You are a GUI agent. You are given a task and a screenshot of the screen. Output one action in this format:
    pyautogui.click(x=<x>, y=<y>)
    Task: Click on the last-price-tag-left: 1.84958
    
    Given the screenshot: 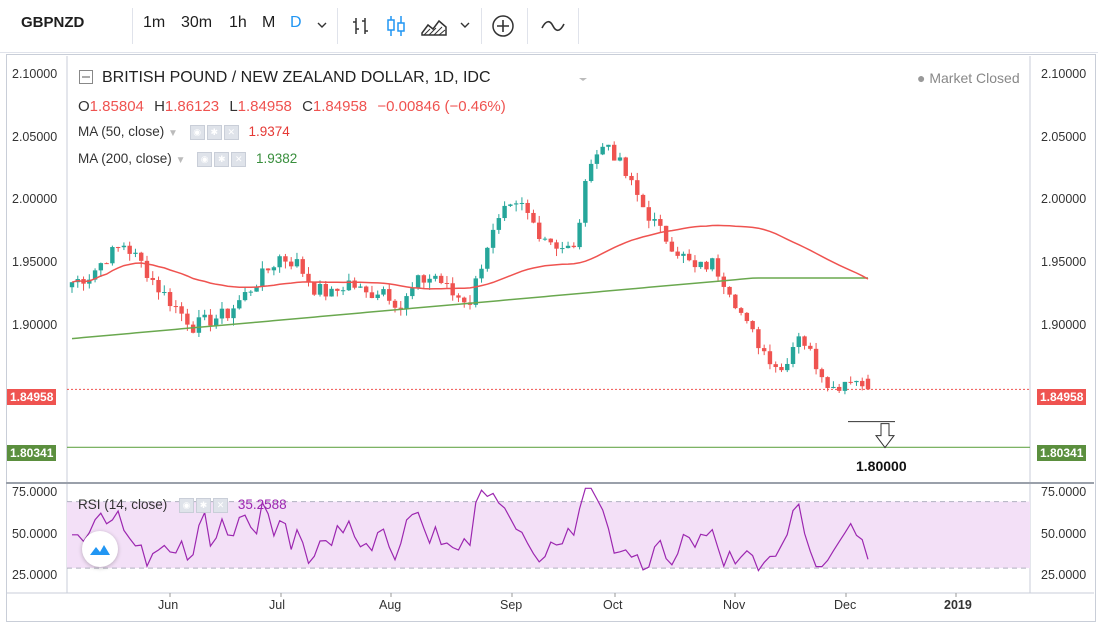 What is the action you would take?
    pyautogui.click(x=32, y=397)
    